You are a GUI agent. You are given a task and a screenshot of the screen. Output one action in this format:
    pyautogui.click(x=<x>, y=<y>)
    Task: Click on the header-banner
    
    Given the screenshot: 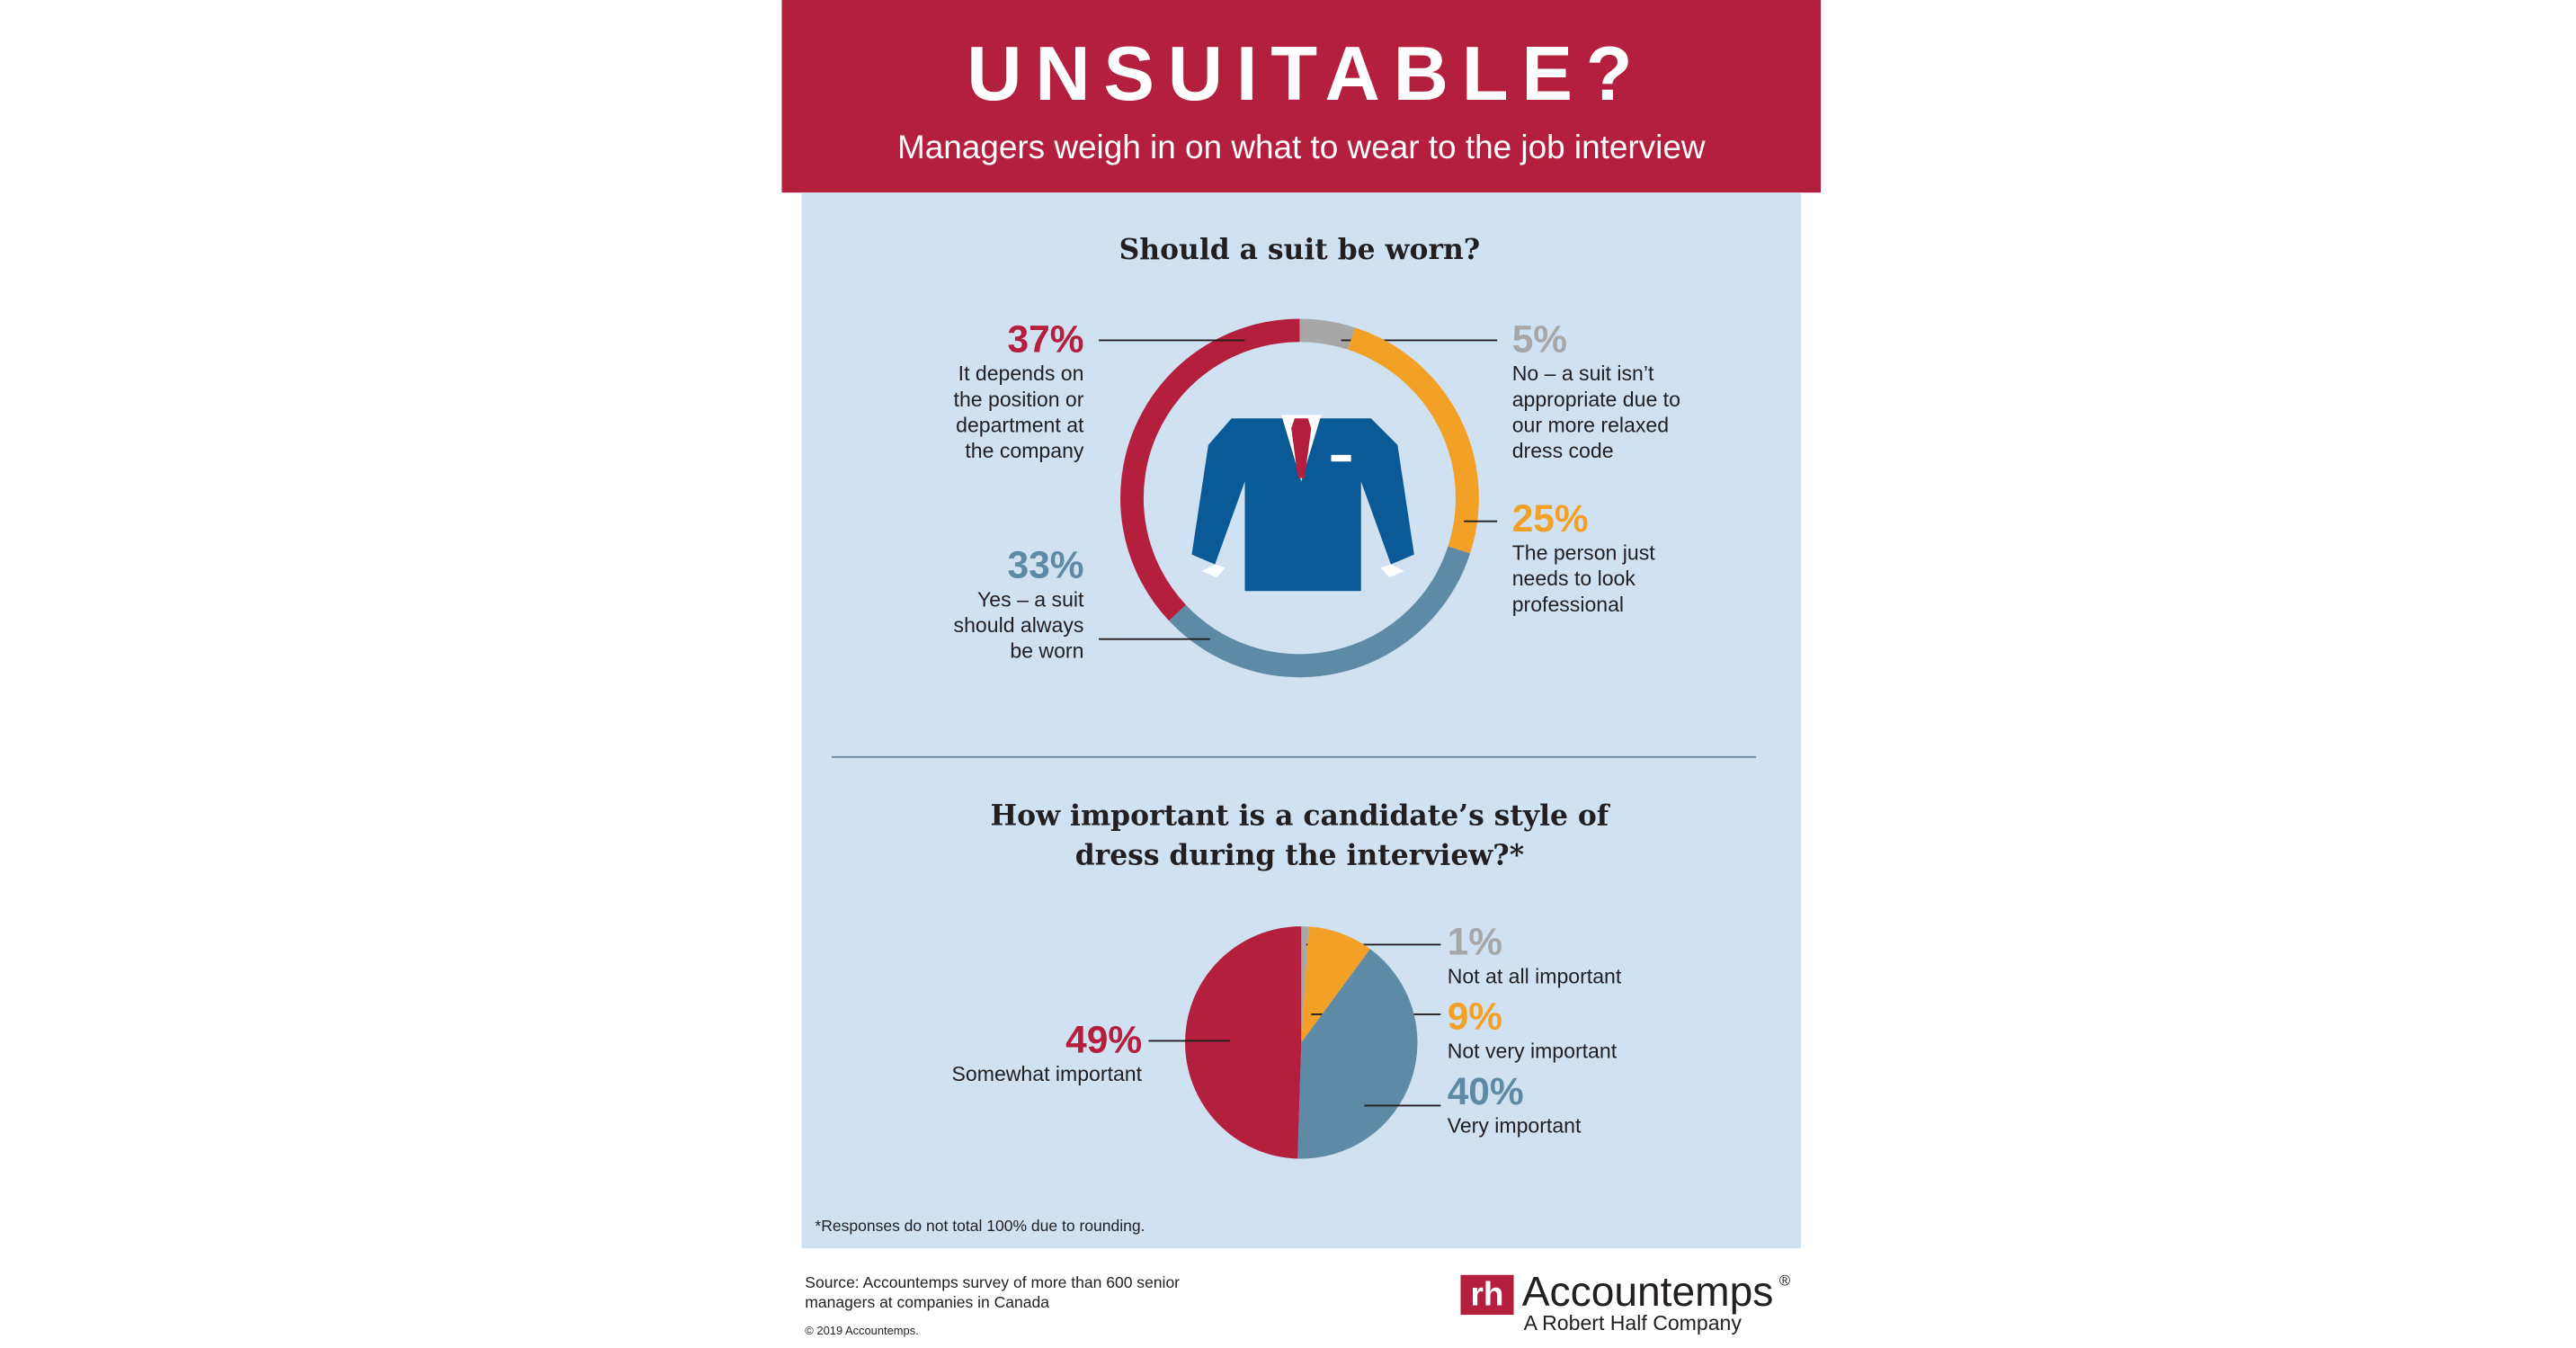 What is the action you would take?
    pyautogui.click(x=1302, y=96)
    